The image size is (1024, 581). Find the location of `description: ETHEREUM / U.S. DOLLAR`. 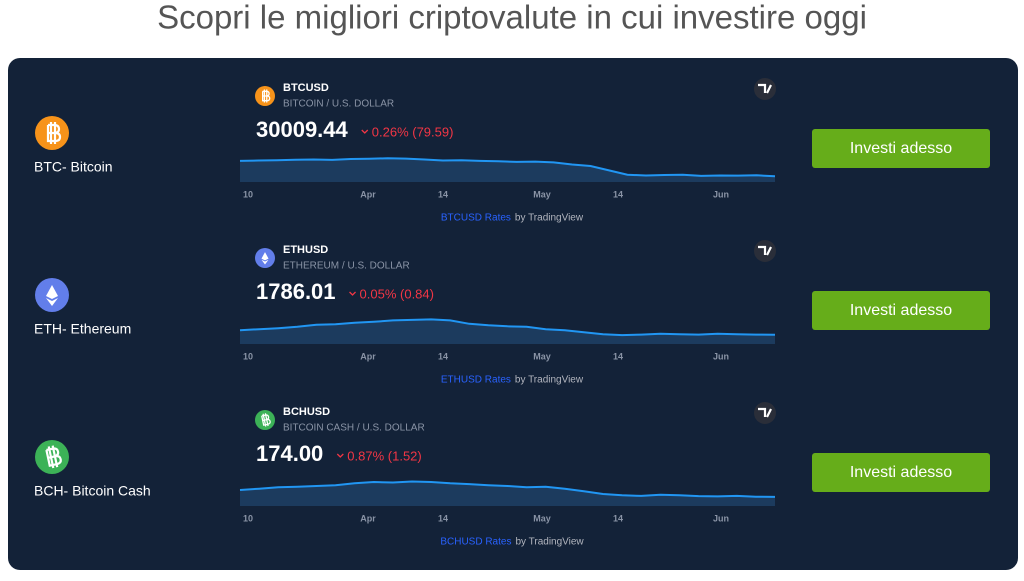

description: ETHEREUM / U.S. DOLLAR is located at coordinates (346, 266).